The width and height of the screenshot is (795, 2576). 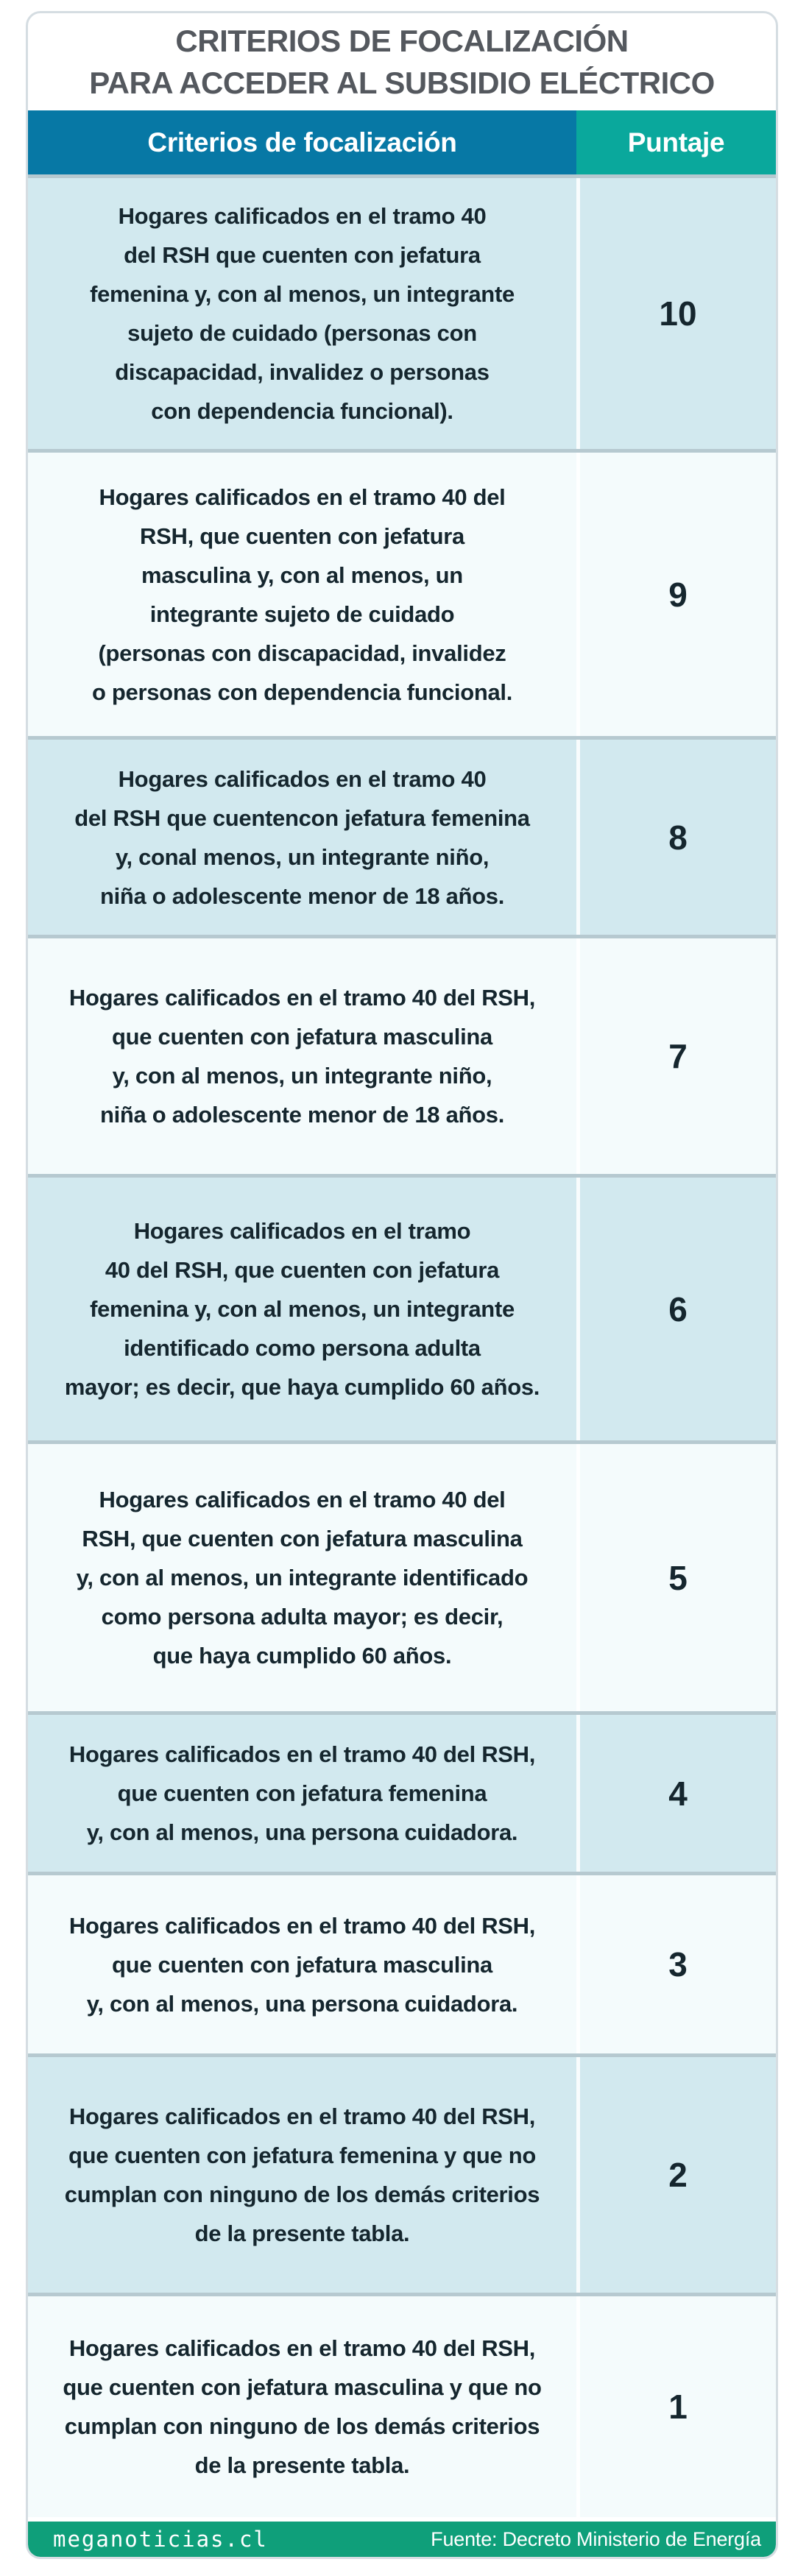 What do you see at coordinates (676, 837) in the screenshot?
I see `score-cell: 8` at bounding box center [676, 837].